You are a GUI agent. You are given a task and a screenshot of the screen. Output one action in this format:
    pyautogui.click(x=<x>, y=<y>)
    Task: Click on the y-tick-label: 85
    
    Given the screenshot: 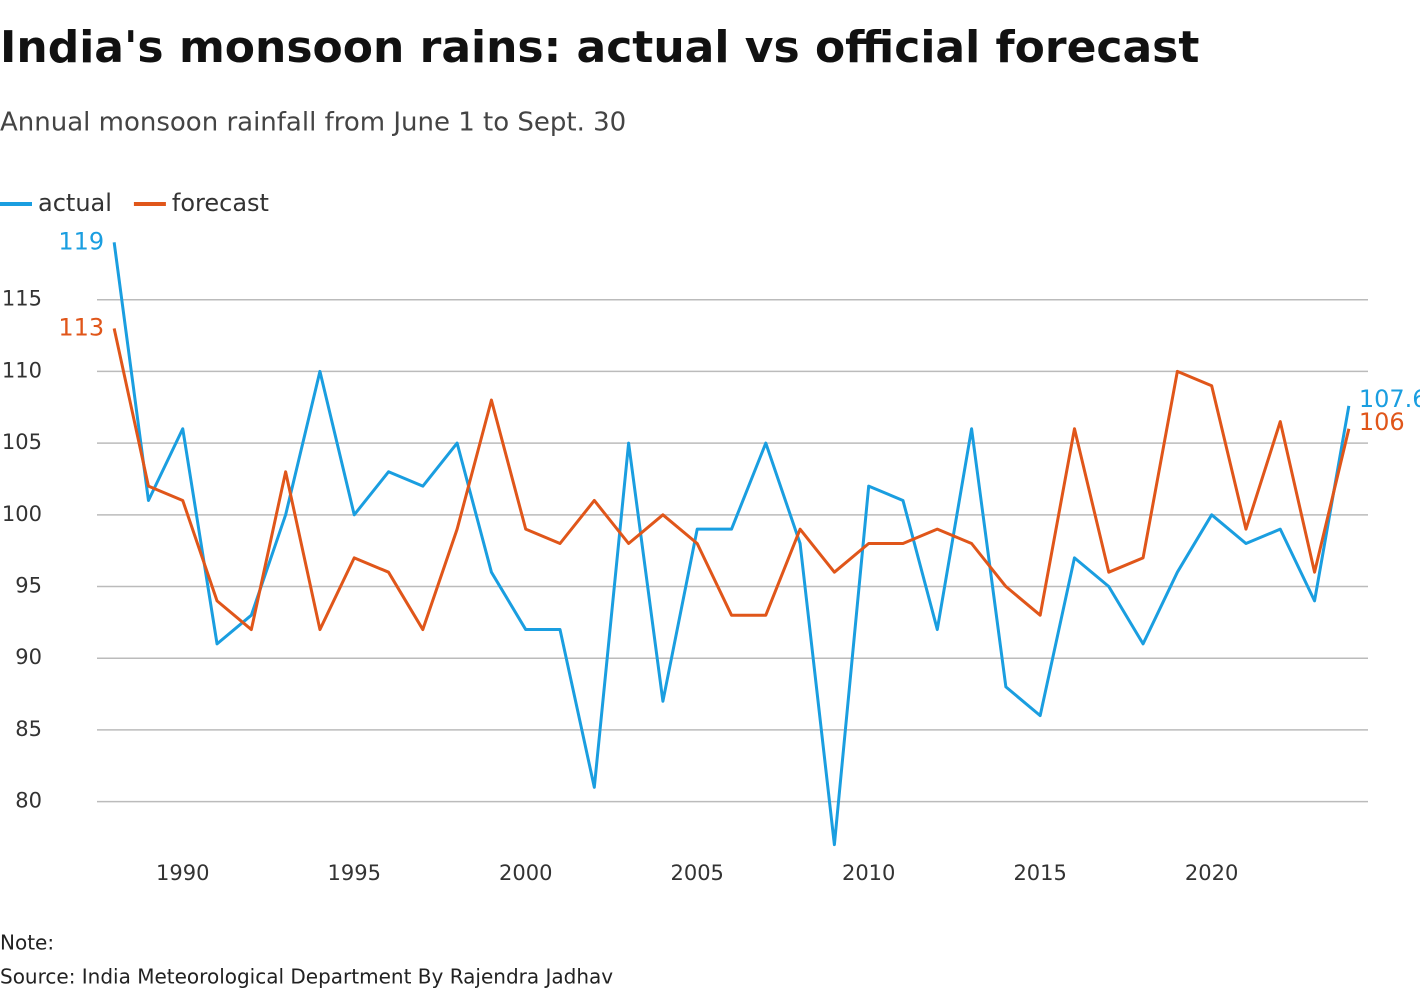 What is the action you would take?
    pyautogui.click(x=28, y=729)
    